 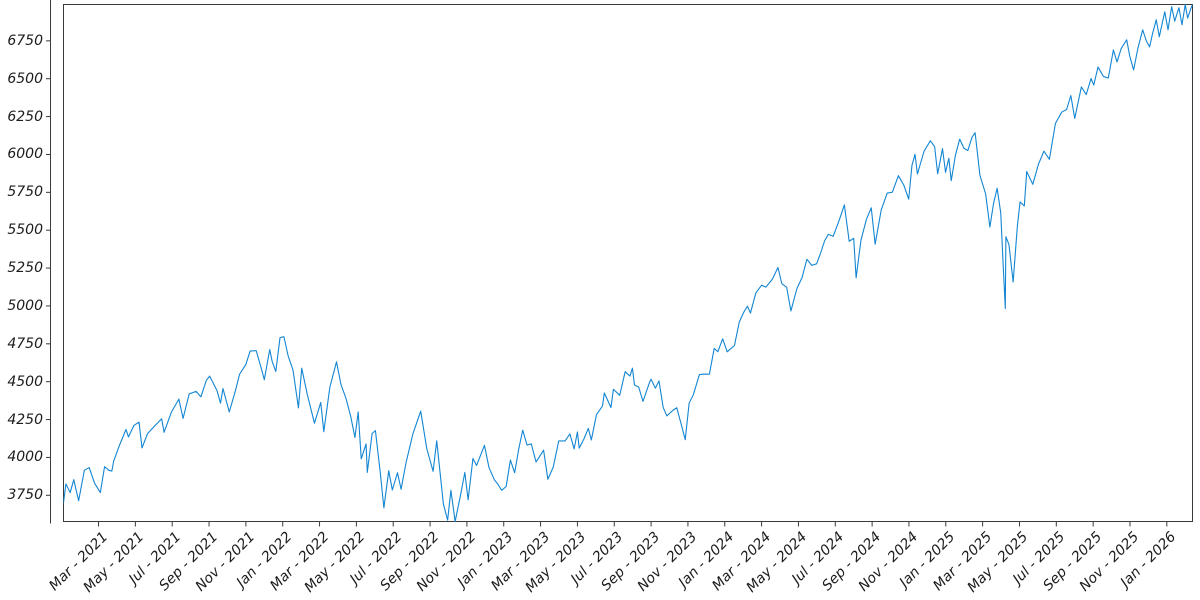 I want to click on y-tick-label: 6000, so click(x=25, y=154).